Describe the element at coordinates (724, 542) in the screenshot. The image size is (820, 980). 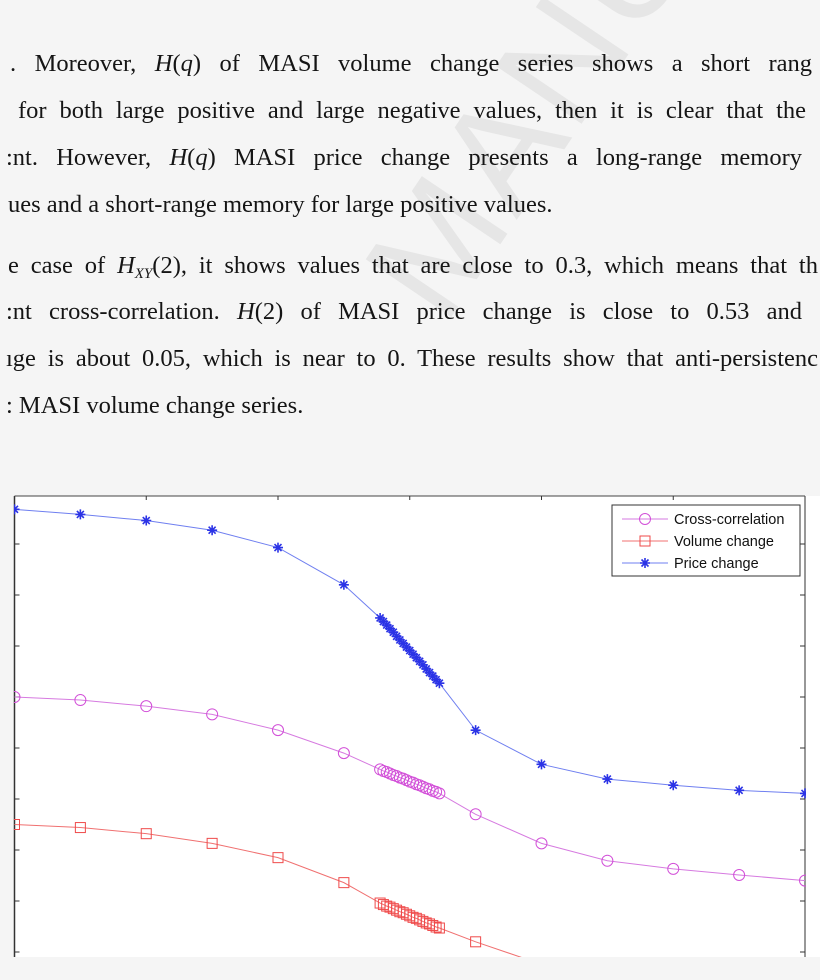
I see `legend-label-volume: Volume change` at that location.